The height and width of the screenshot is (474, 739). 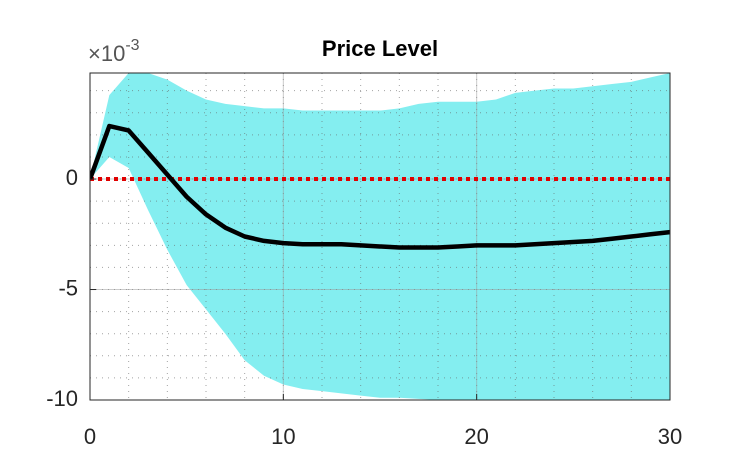 What do you see at coordinates (72, 177) in the screenshot?
I see `y-tick-label: 0` at bounding box center [72, 177].